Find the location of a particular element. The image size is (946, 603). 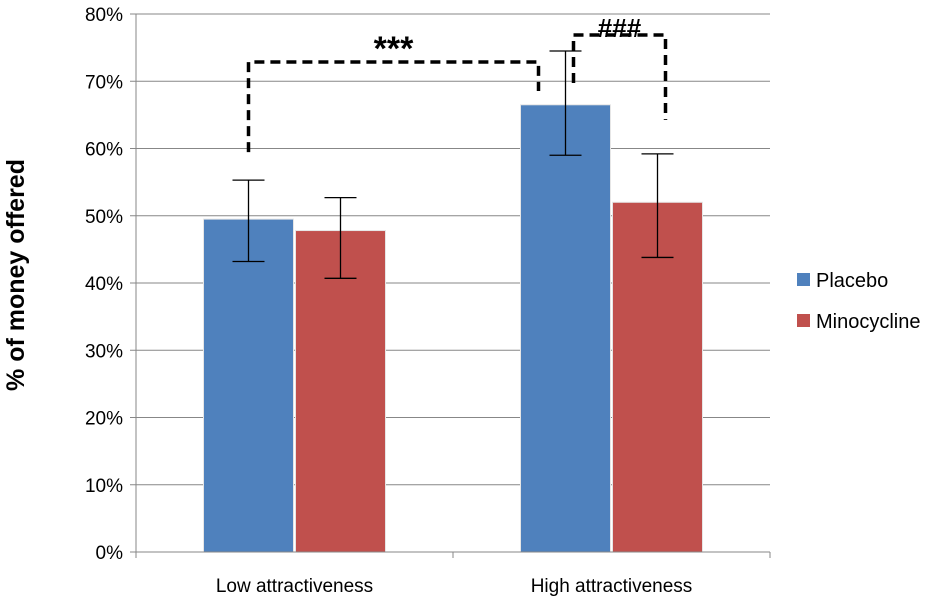

significance-annotations: *** ### is located at coordinates (457, 83).